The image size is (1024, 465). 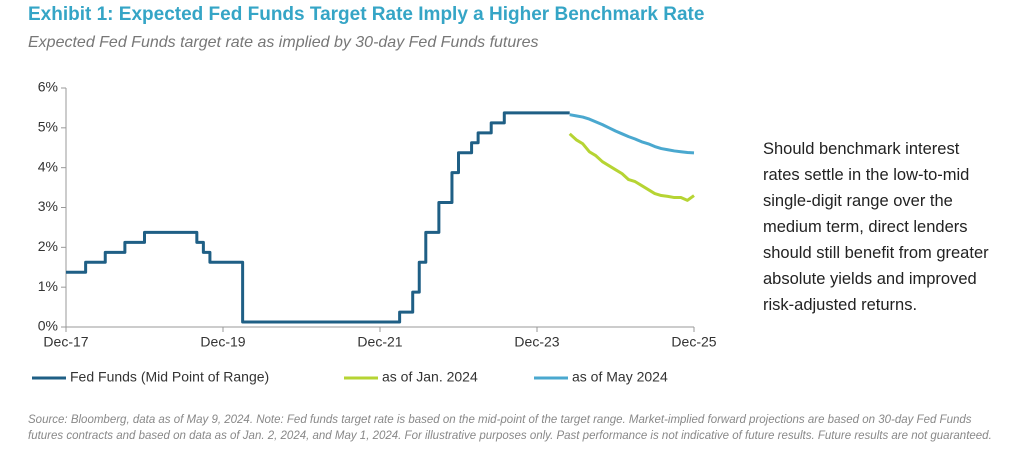 I want to click on legend-label: as of Jan. 2024, so click(x=430, y=377).